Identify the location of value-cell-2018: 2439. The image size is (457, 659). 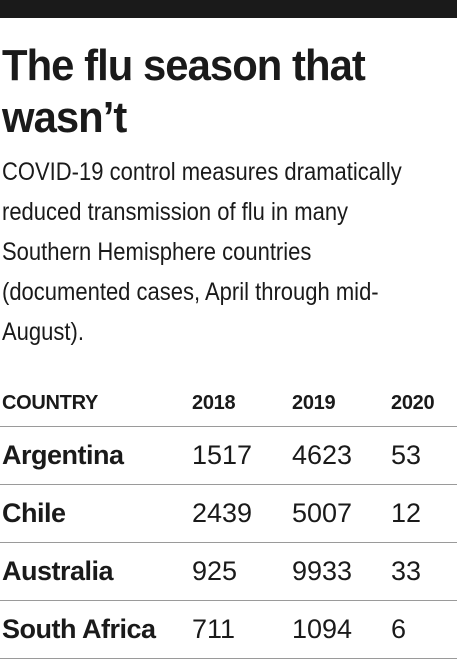
(240, 513).